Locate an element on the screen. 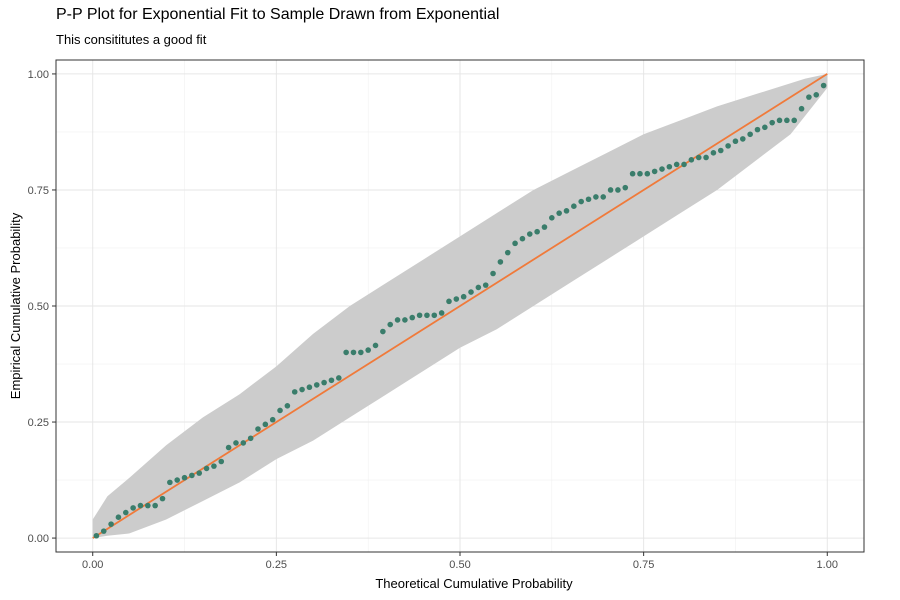 The height and width of the screenshot is (600, 900). y-tick-label: 0.75 is located at coordinates (38, 191).